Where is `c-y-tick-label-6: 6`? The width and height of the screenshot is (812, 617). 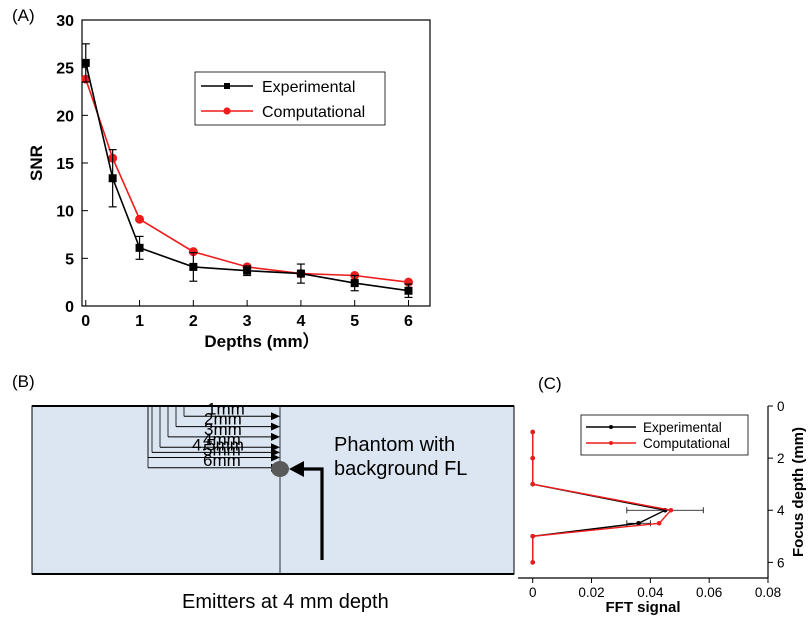
c-y-tick-label-6: 6 is located at coordinates (781, 562).